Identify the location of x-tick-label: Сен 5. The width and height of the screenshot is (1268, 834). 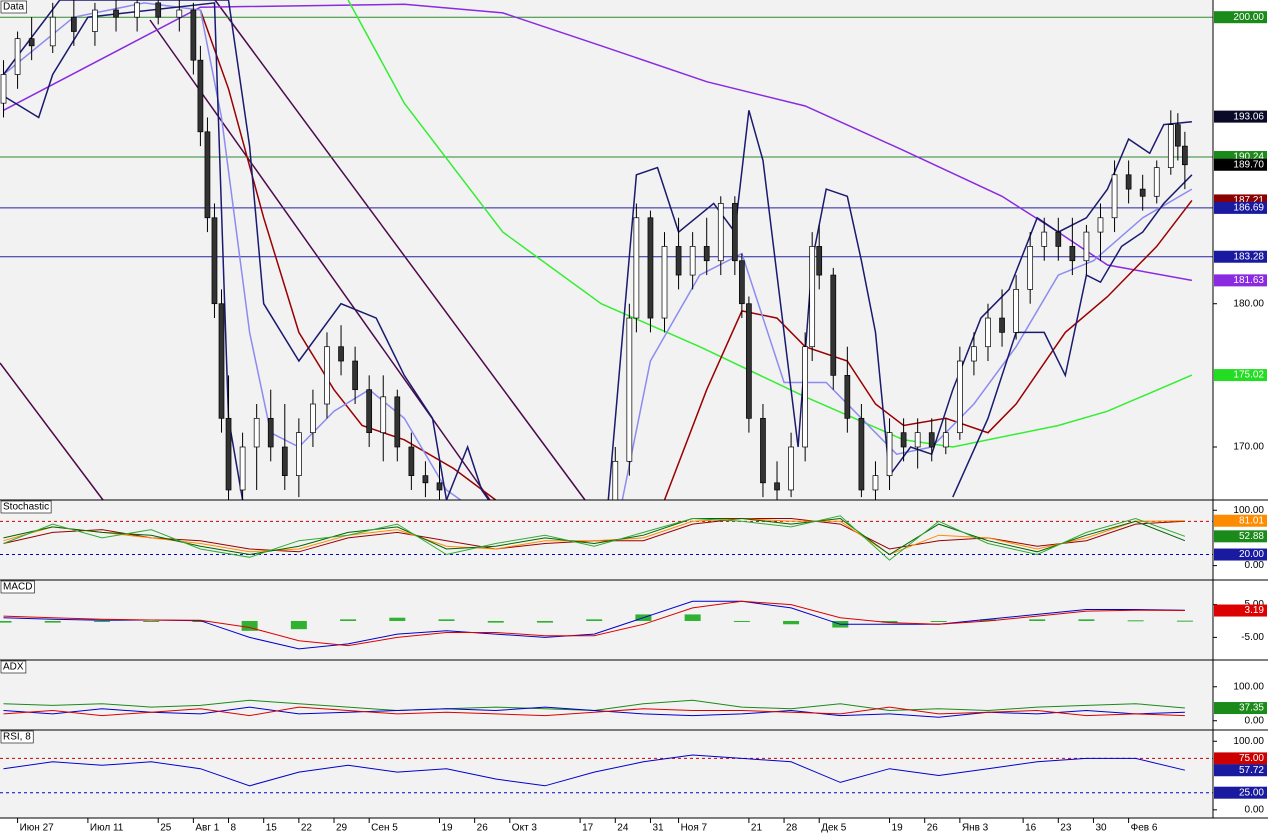
(384, 828).